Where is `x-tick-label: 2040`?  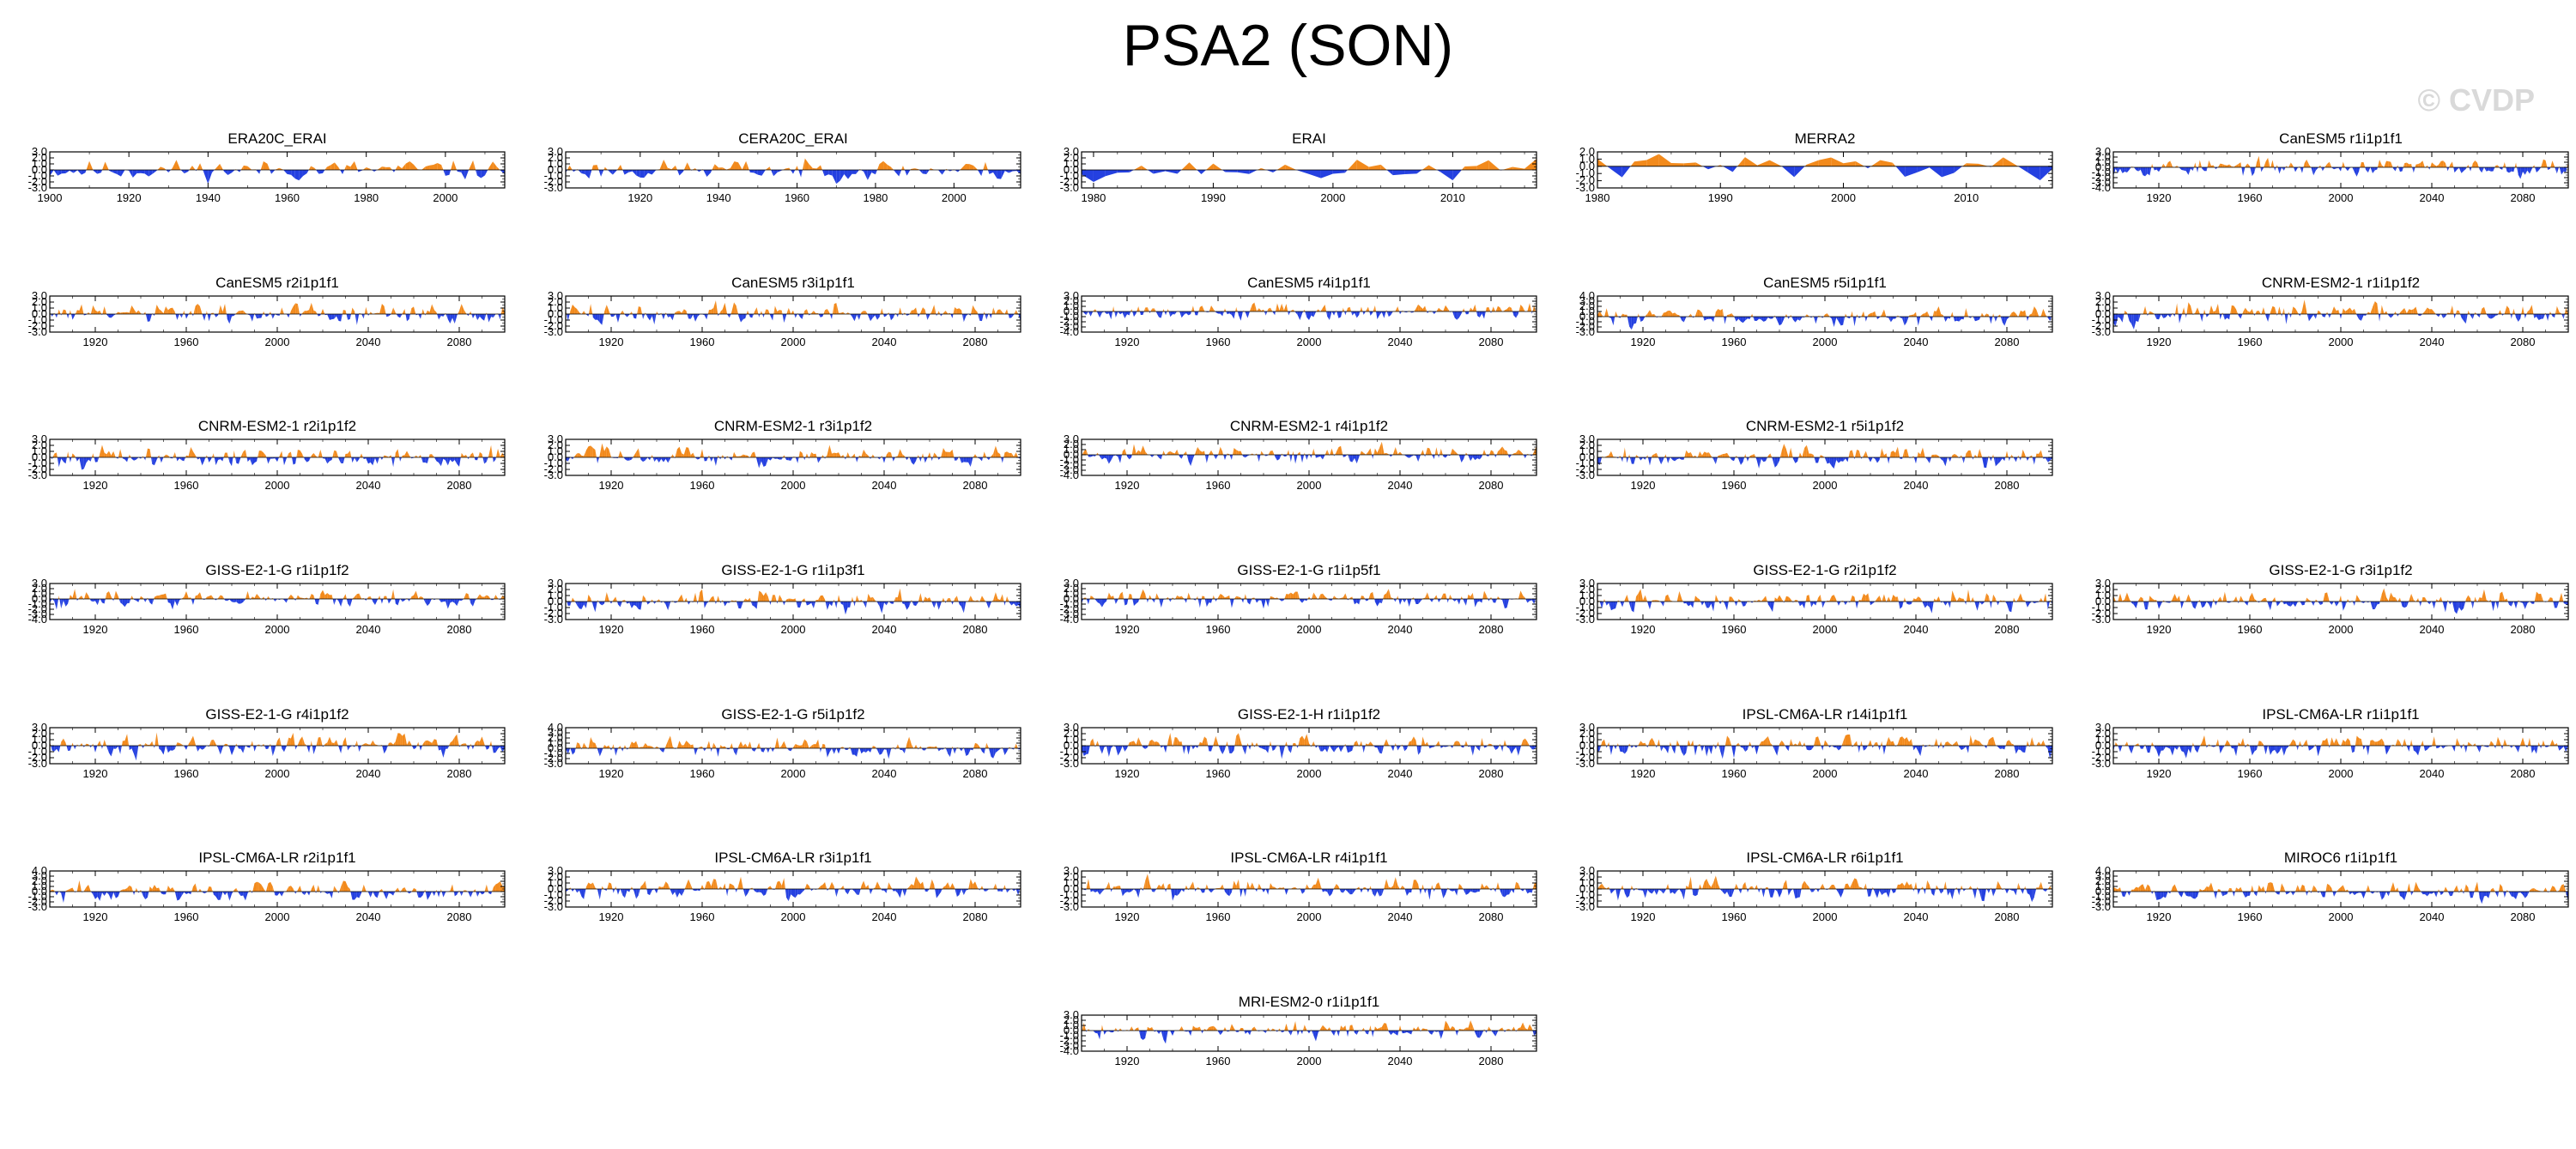 x-tick-label: 2040 is located at coordinates (1400, 485).